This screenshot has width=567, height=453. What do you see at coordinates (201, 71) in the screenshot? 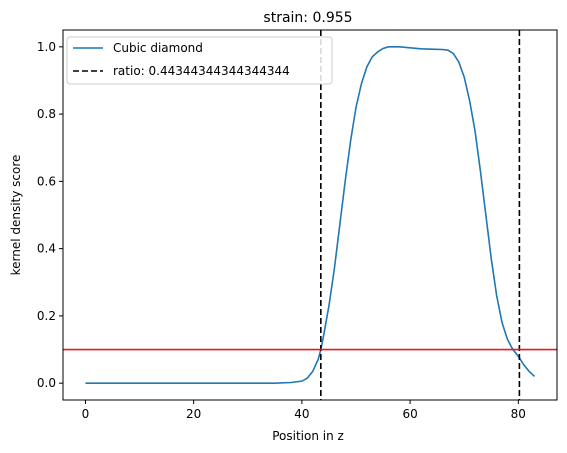
I see `legend-label-ratio: ratio: 0.44344344344344344` at bounding box center [201, 71].